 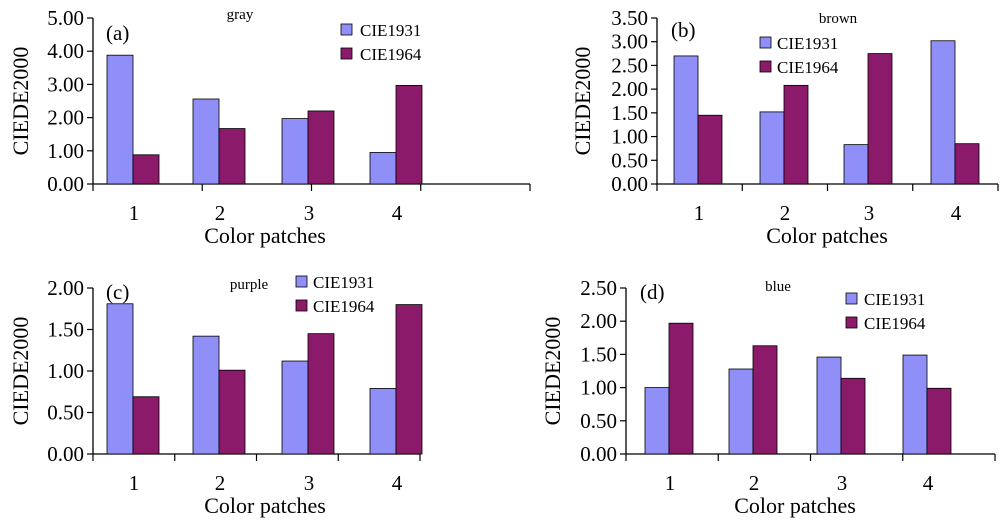 I want to click on y-tick-label: 3.00, so click(x=65, y=84).